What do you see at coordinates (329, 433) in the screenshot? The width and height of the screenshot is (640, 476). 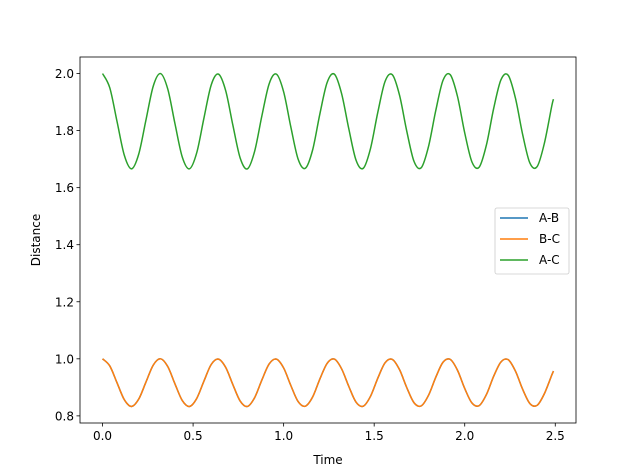 I see `x-axis: 0.0 0.5 1.0 1.5 2.0 2.5` at bounding box center [329, 433].